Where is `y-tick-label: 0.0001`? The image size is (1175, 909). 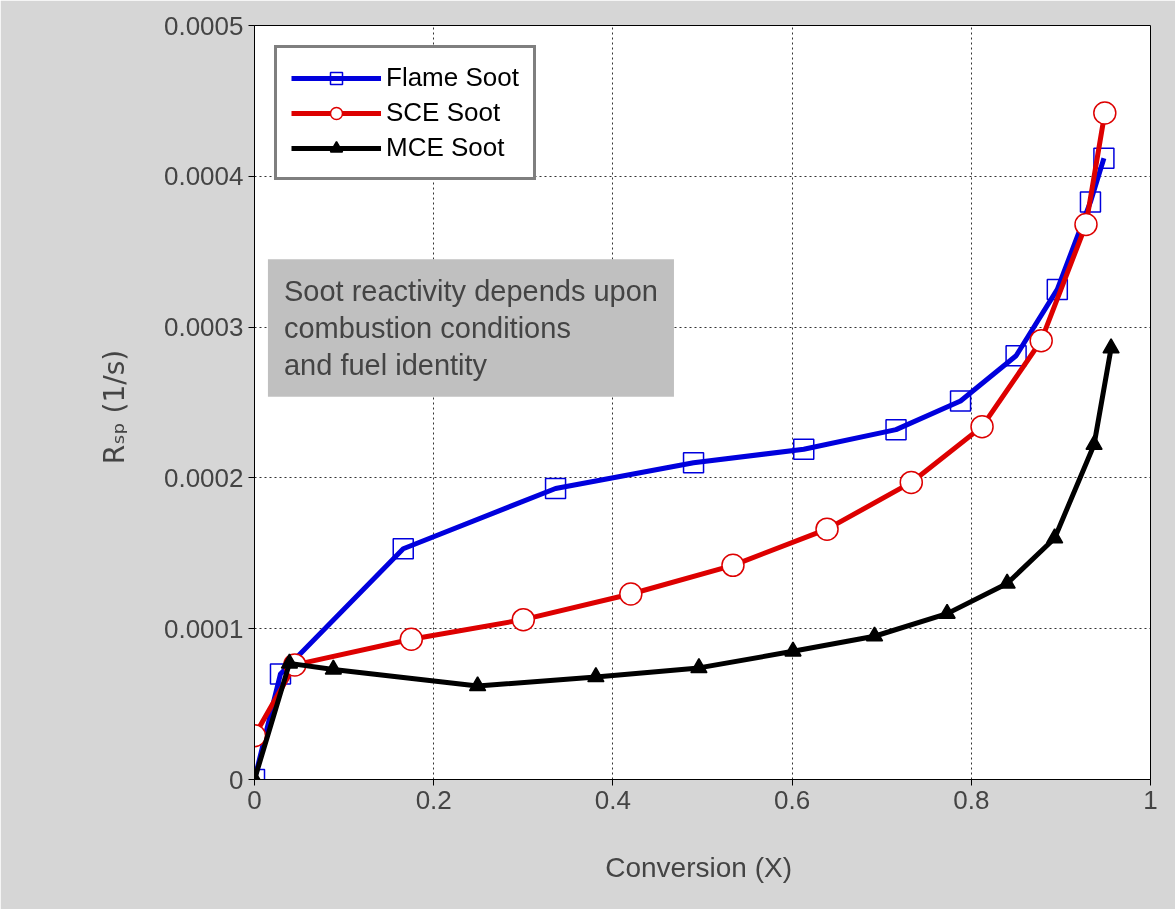 y-tick-label: 0.0001 is located at coordinates (203, 628).